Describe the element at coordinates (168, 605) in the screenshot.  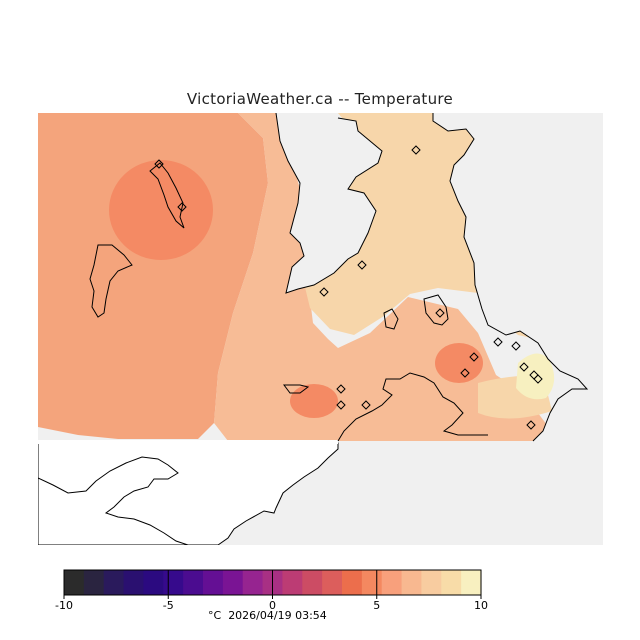
I see `legend-tick-label: -5` at that location.